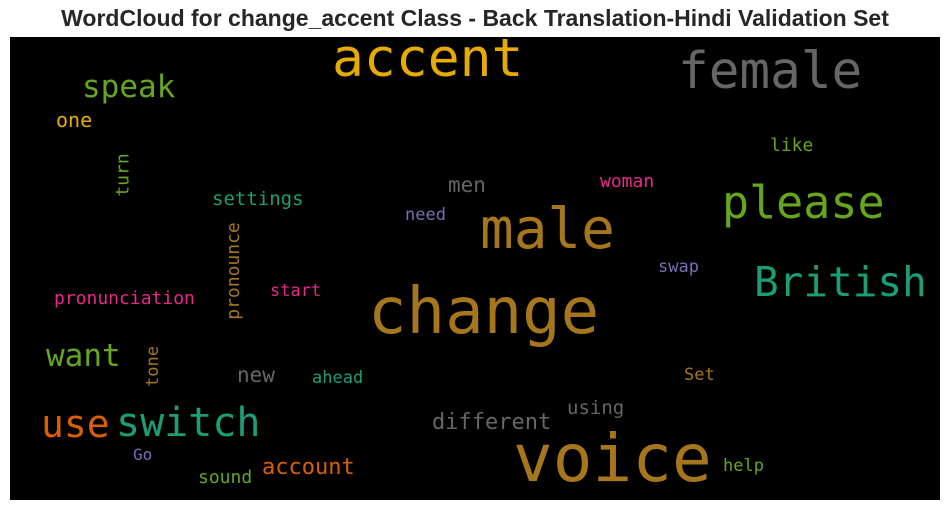 This screenshot has width=950, height=511. Describe the element at coordinates (840, 282) in the screenshot. I see `word-British: British` at that location.